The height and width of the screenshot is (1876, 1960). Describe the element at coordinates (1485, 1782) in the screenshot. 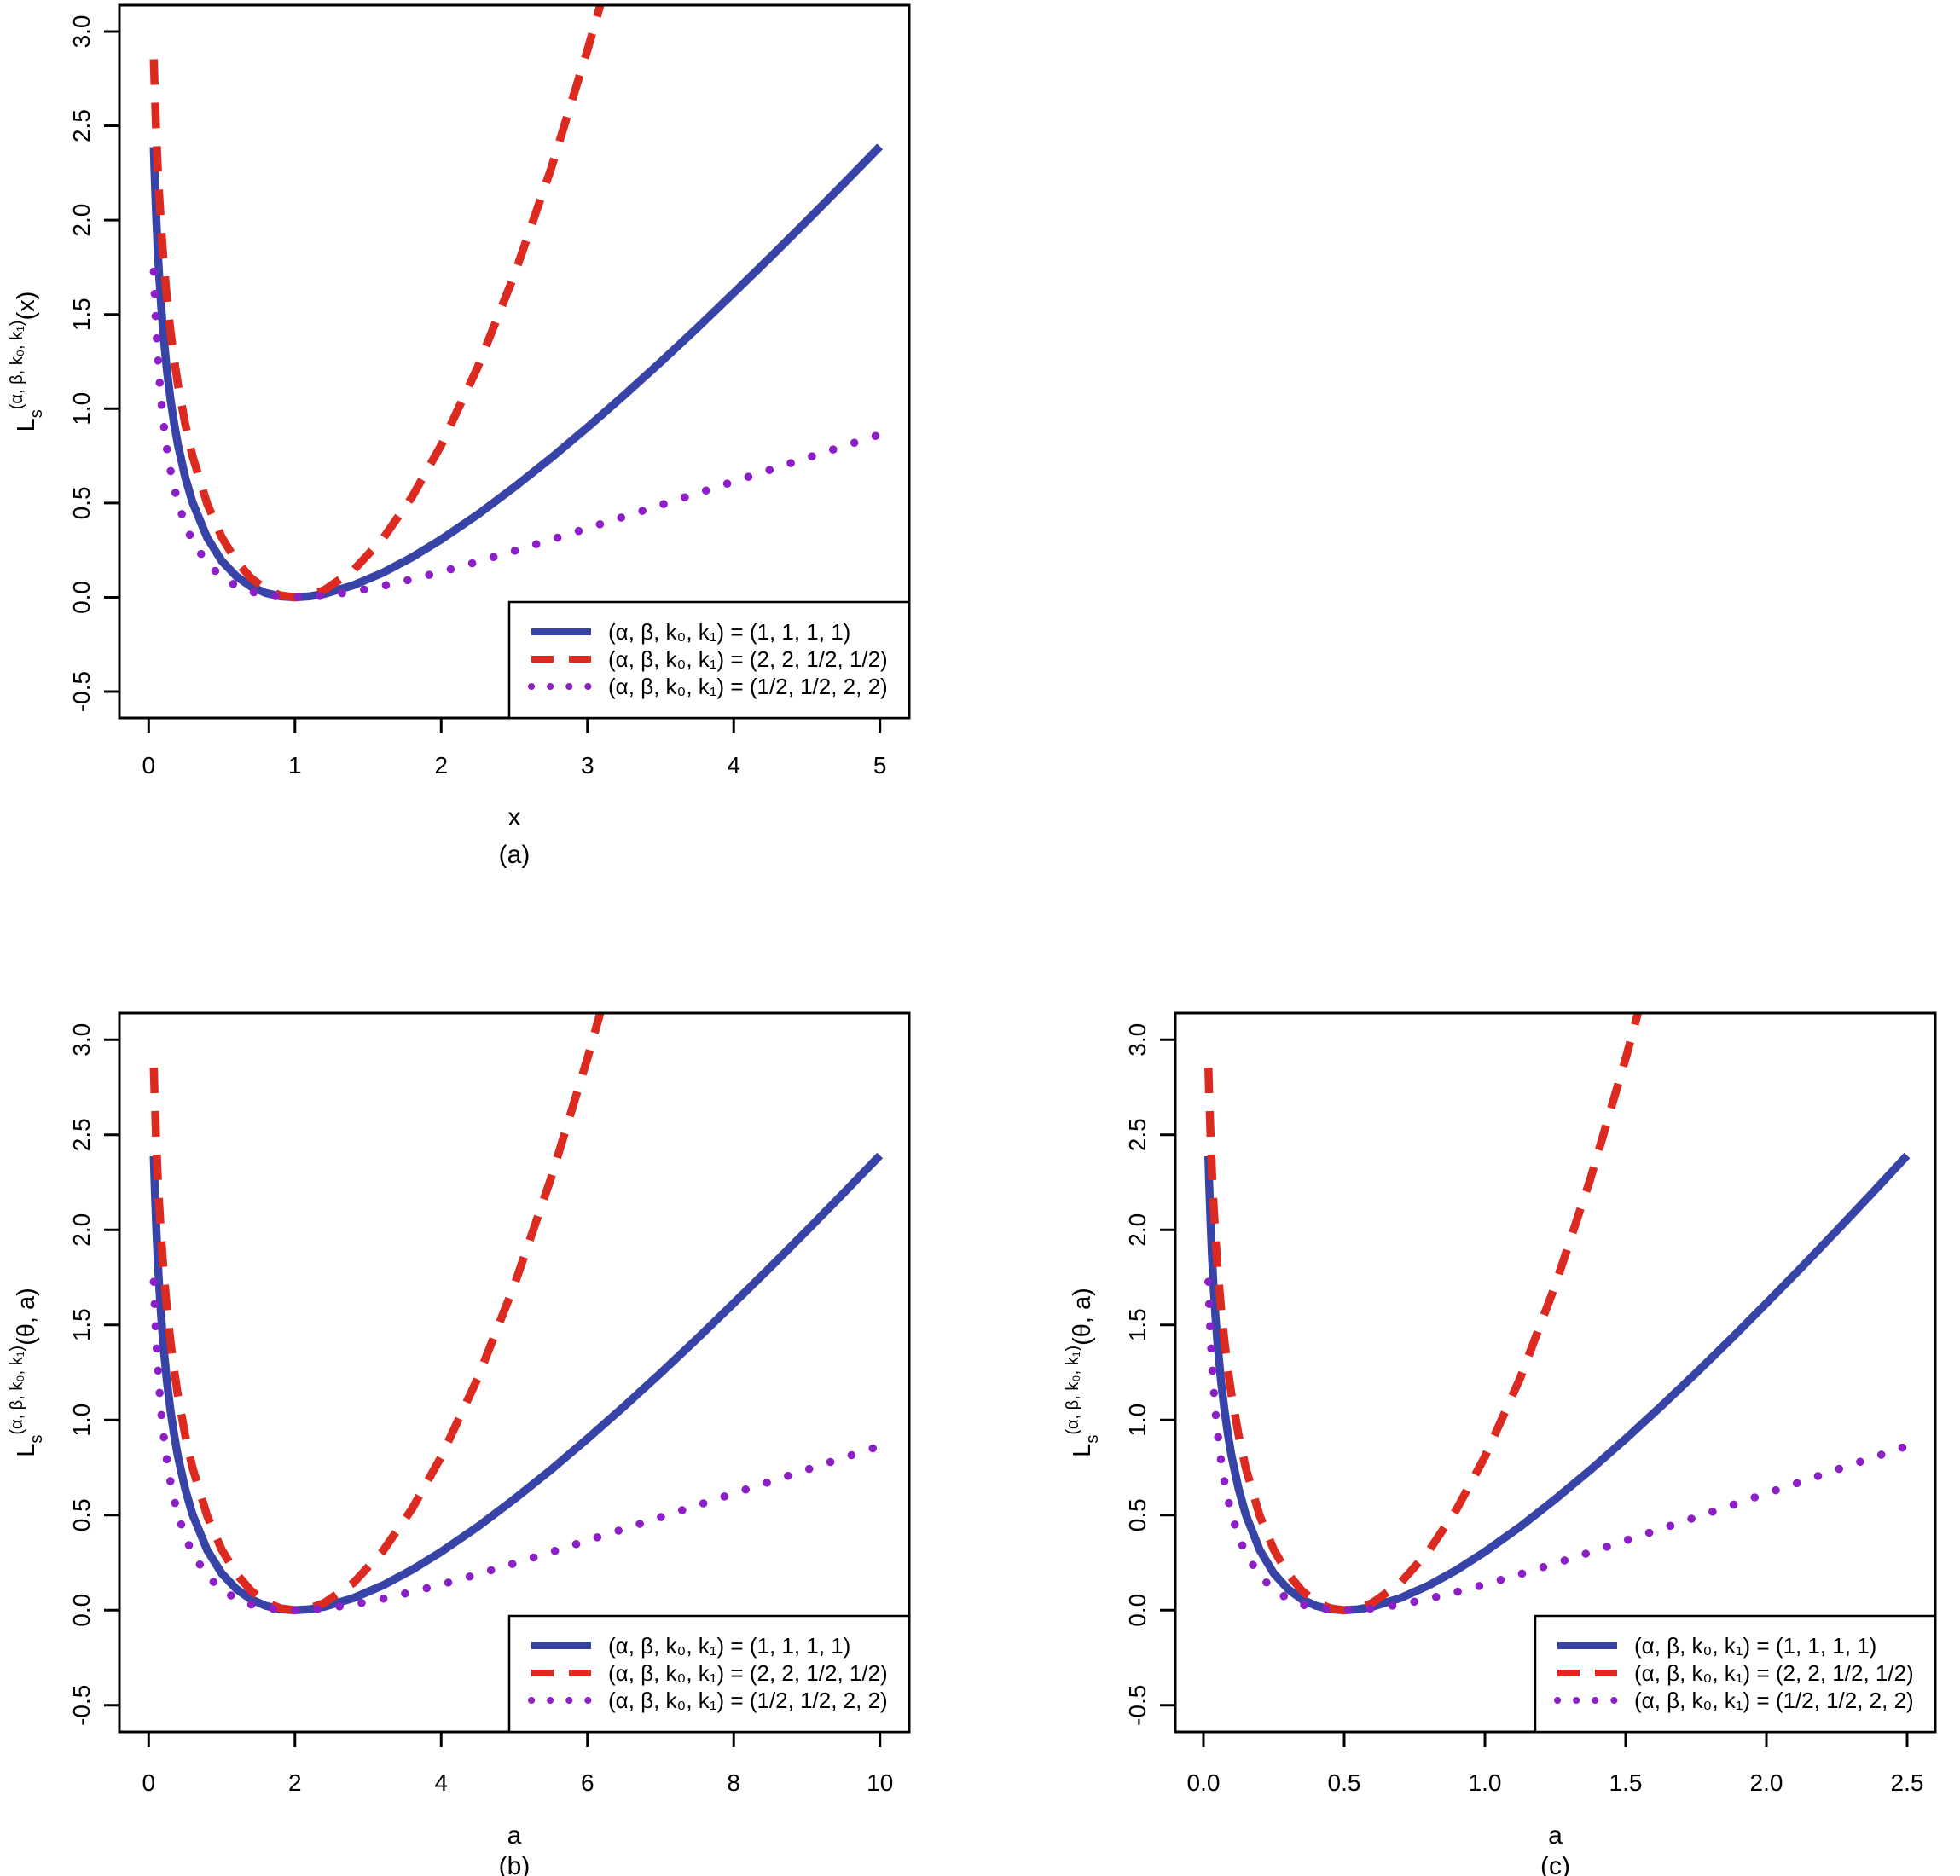

I see `x-tick-label: 1.0` at that location.